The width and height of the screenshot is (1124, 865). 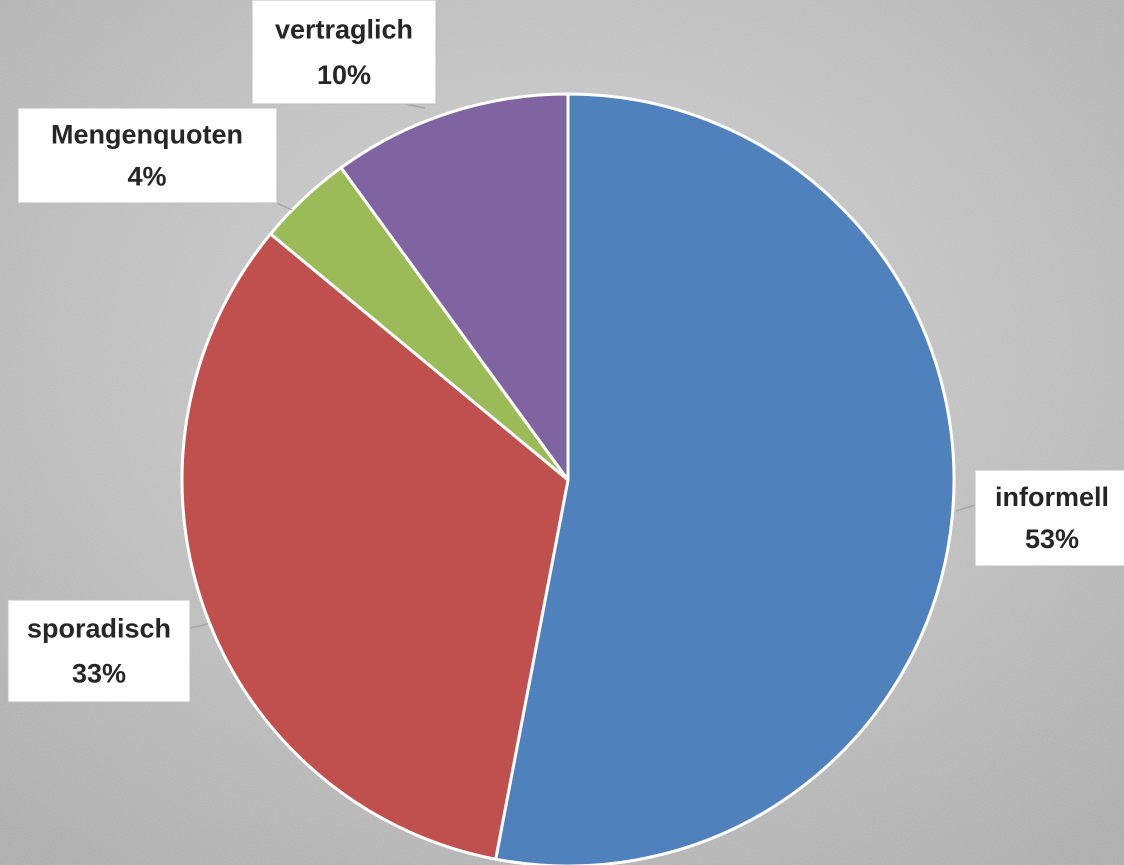 I want to click on value-label: 33%, so click(x=99, y=674).